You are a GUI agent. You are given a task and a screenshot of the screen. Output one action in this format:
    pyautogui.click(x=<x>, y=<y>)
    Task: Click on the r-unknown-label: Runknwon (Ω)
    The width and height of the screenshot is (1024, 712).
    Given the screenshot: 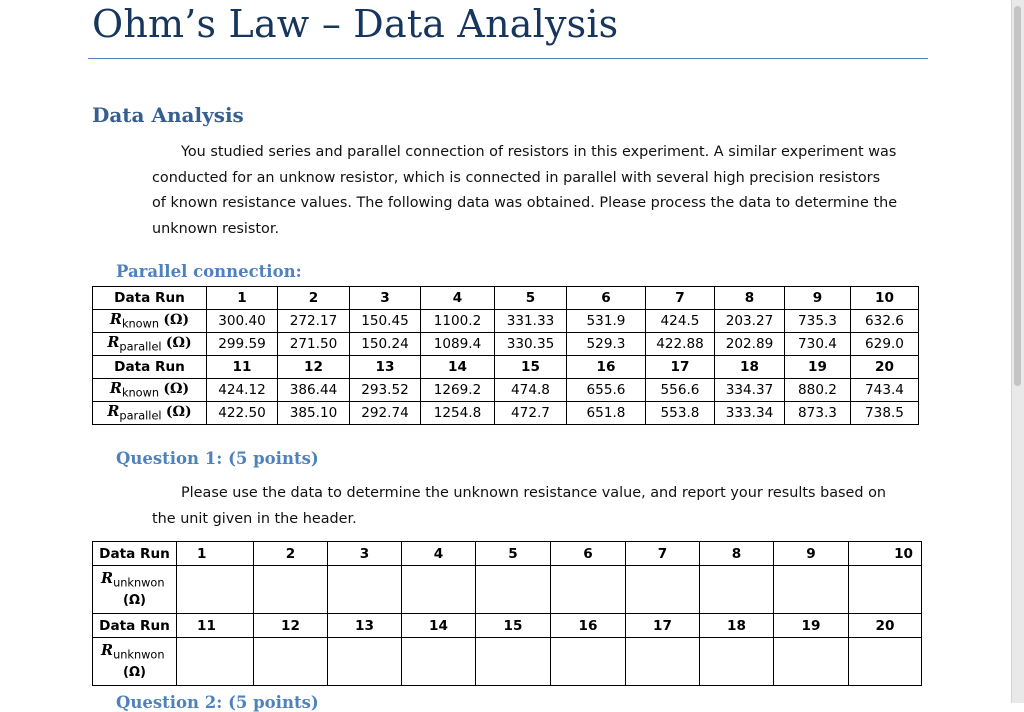 What is the action you would take?
    pyautogui.click(x=134, y=661)
    